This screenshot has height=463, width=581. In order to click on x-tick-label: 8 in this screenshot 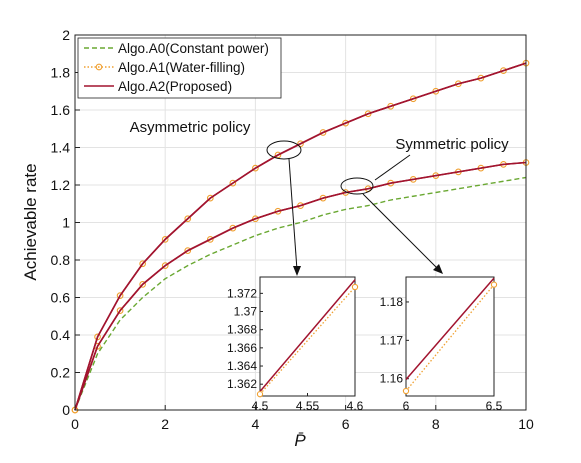, I will do `click(436, 424)`.